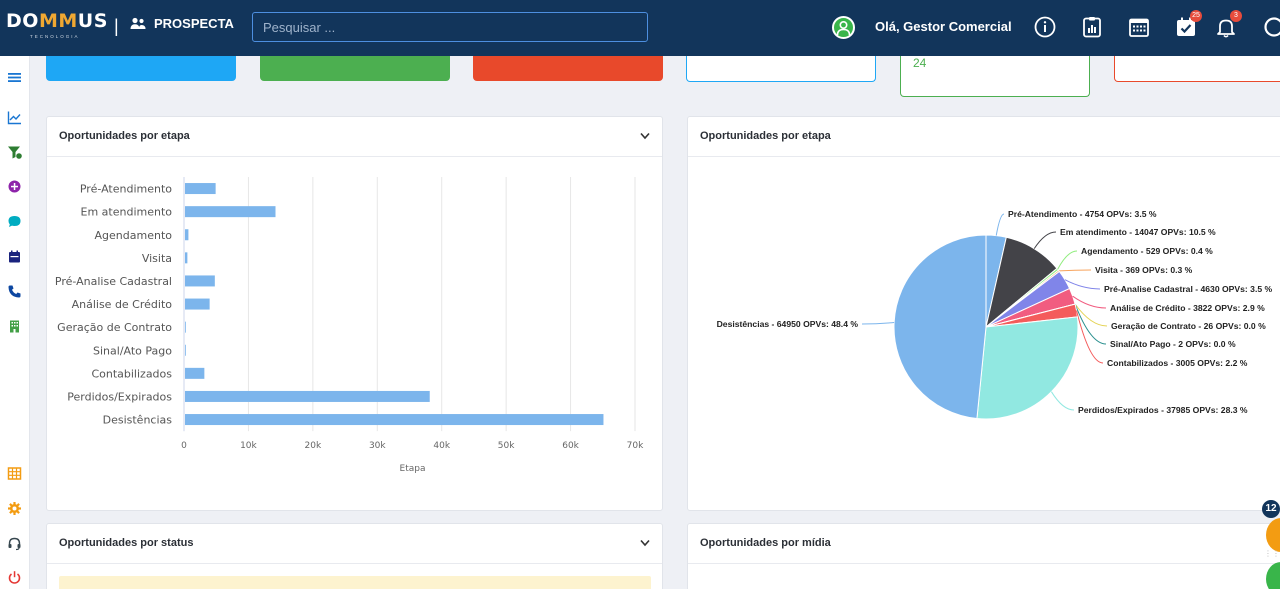  I want to click on status-card: Oportunidades por status, so click(354, 556).